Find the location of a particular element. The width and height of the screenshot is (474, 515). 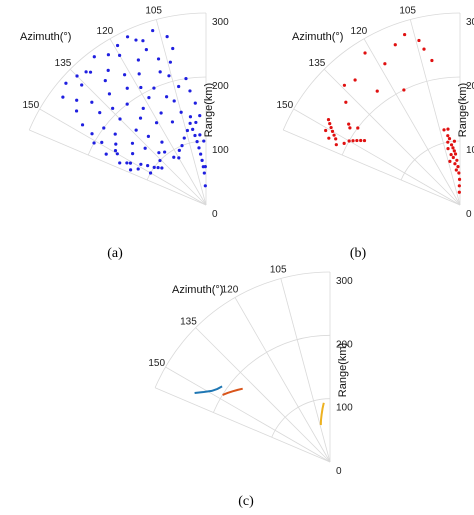

panel-c-lines is located at coordinates (259, 405).